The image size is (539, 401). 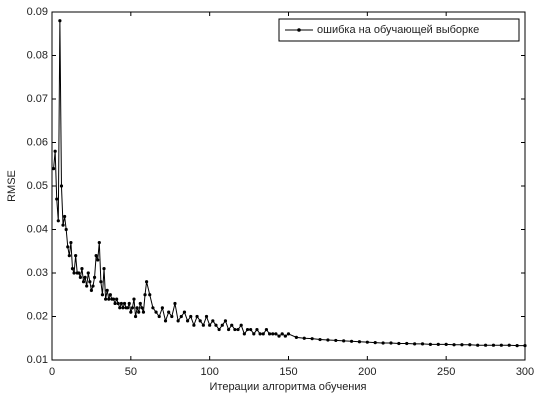 What do you see at coordinates (37, 229) in the screenshot?
I see `y-tick-label: 0.04` at bounding box center [37, 229].